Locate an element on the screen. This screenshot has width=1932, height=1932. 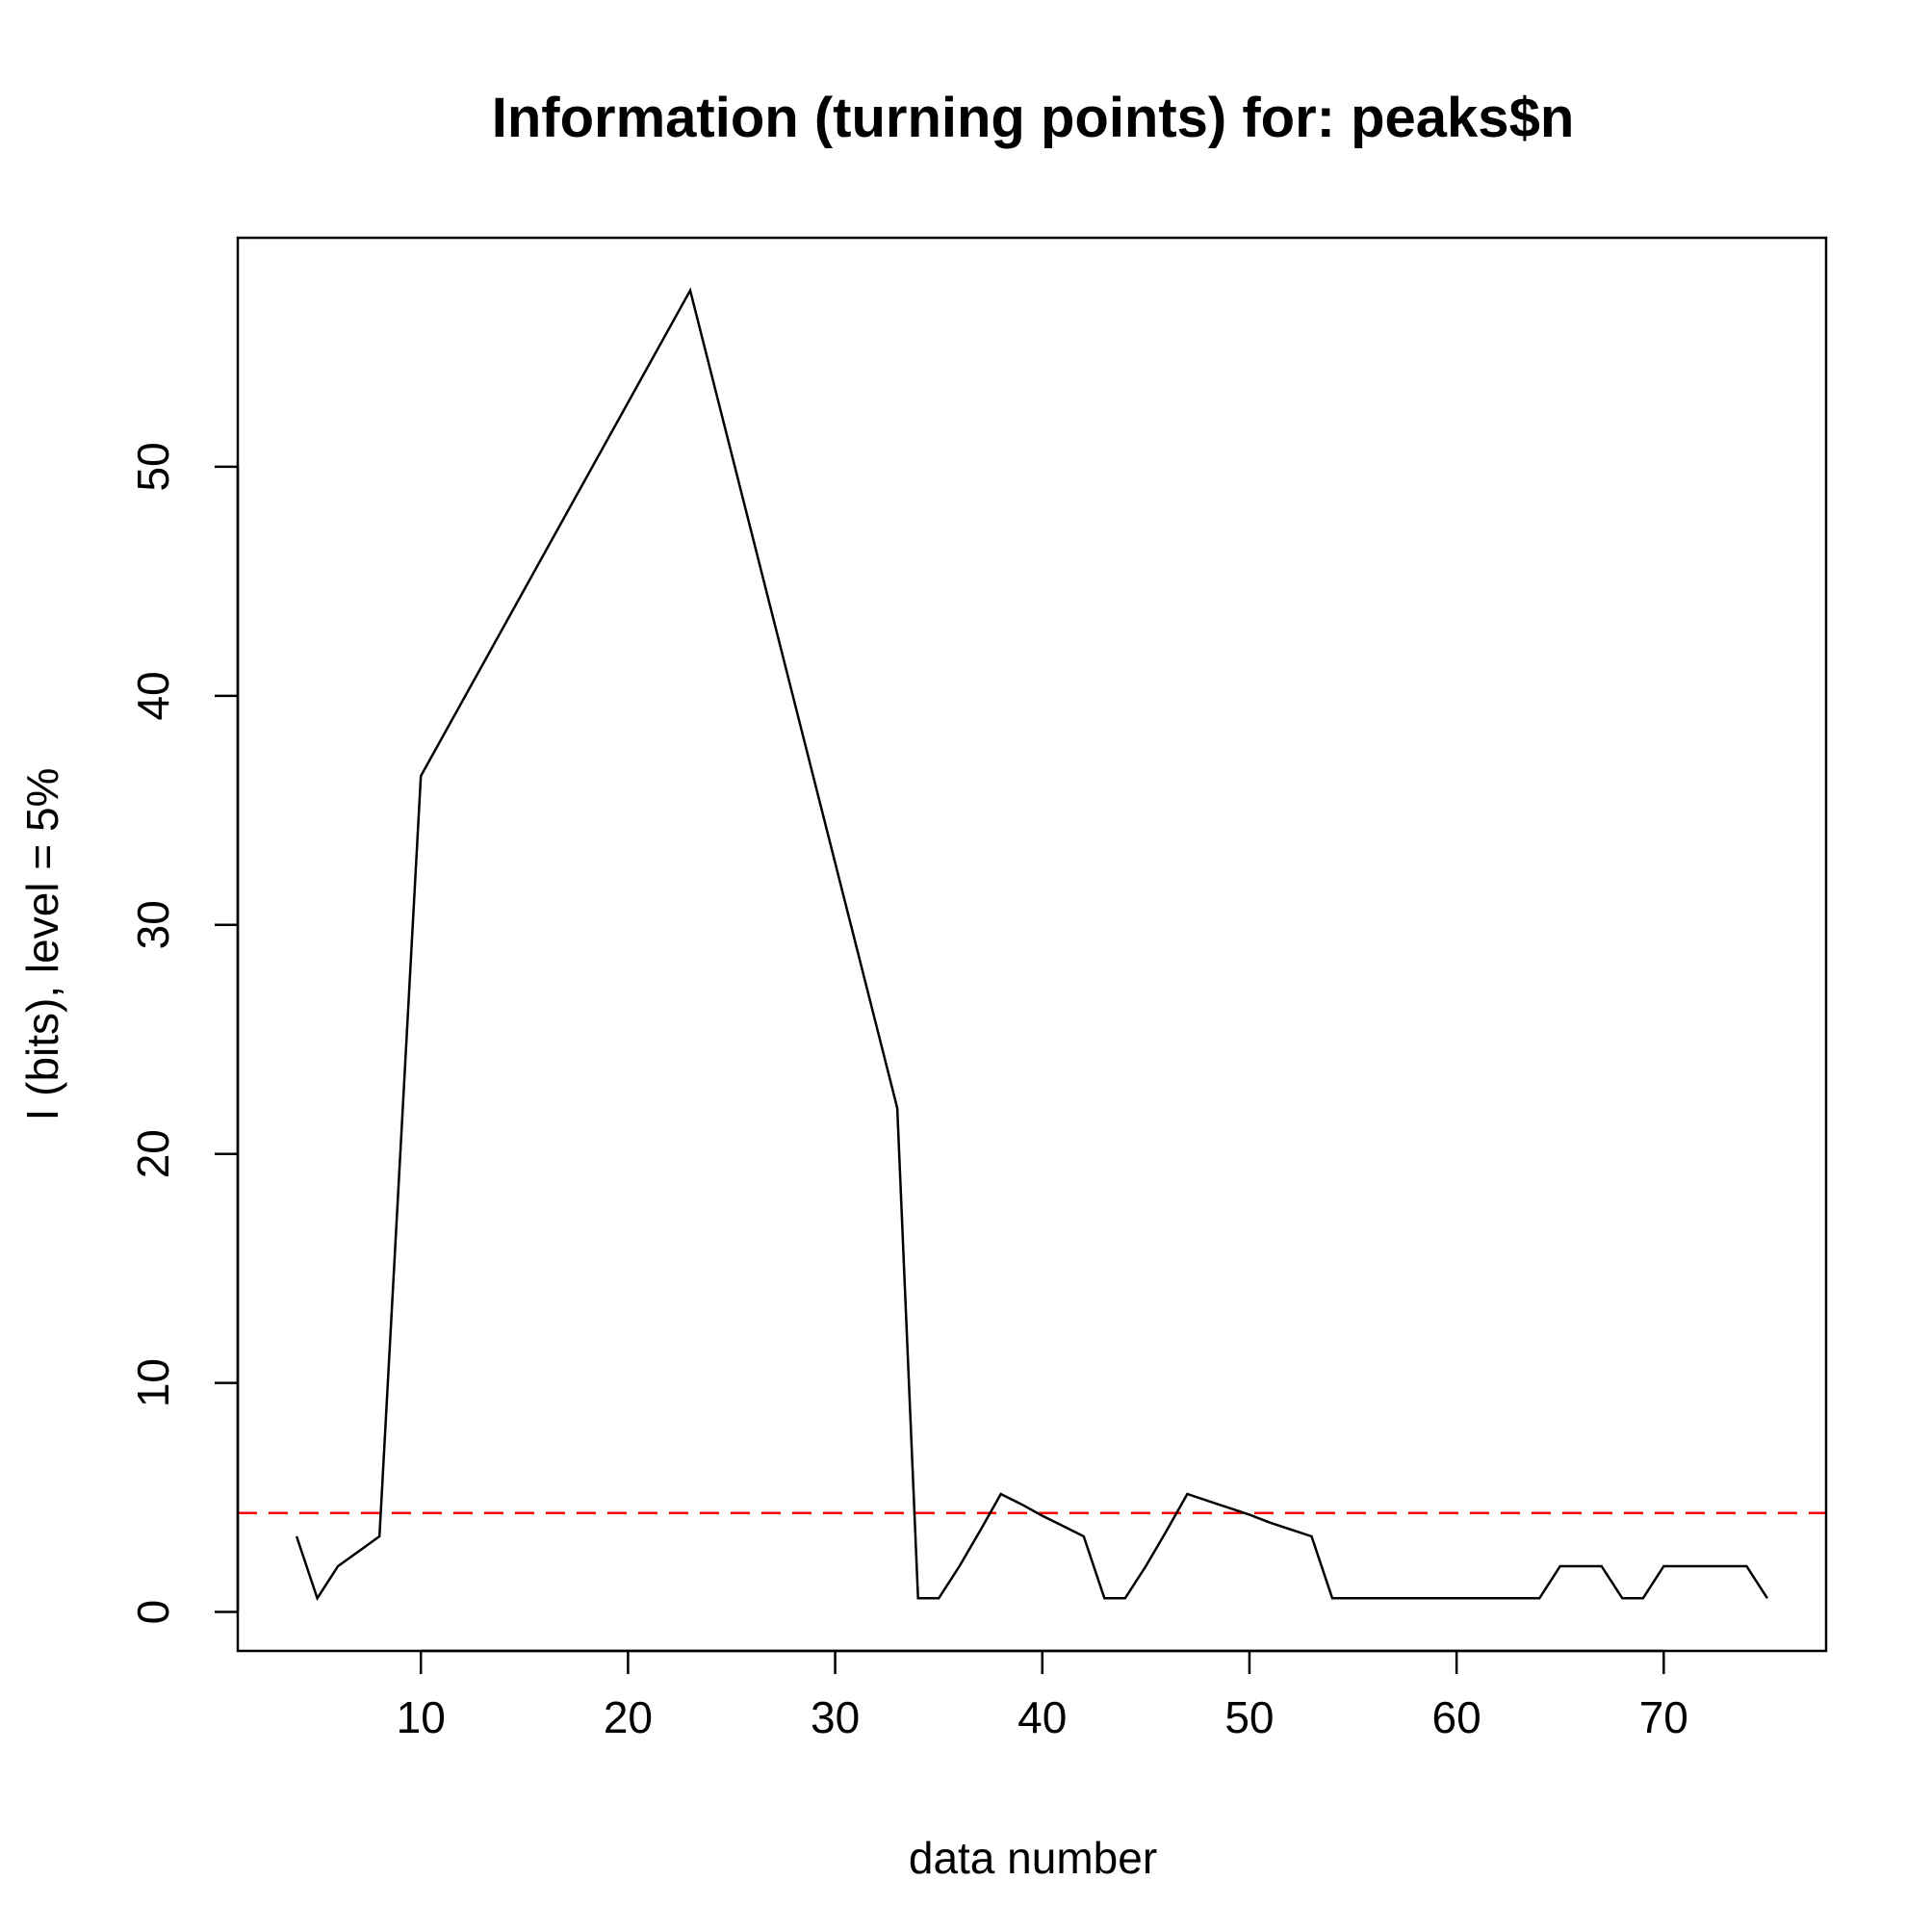
x-axis: 10 20 30 40 50 60 70 is located at coordinates (1043, 1696).